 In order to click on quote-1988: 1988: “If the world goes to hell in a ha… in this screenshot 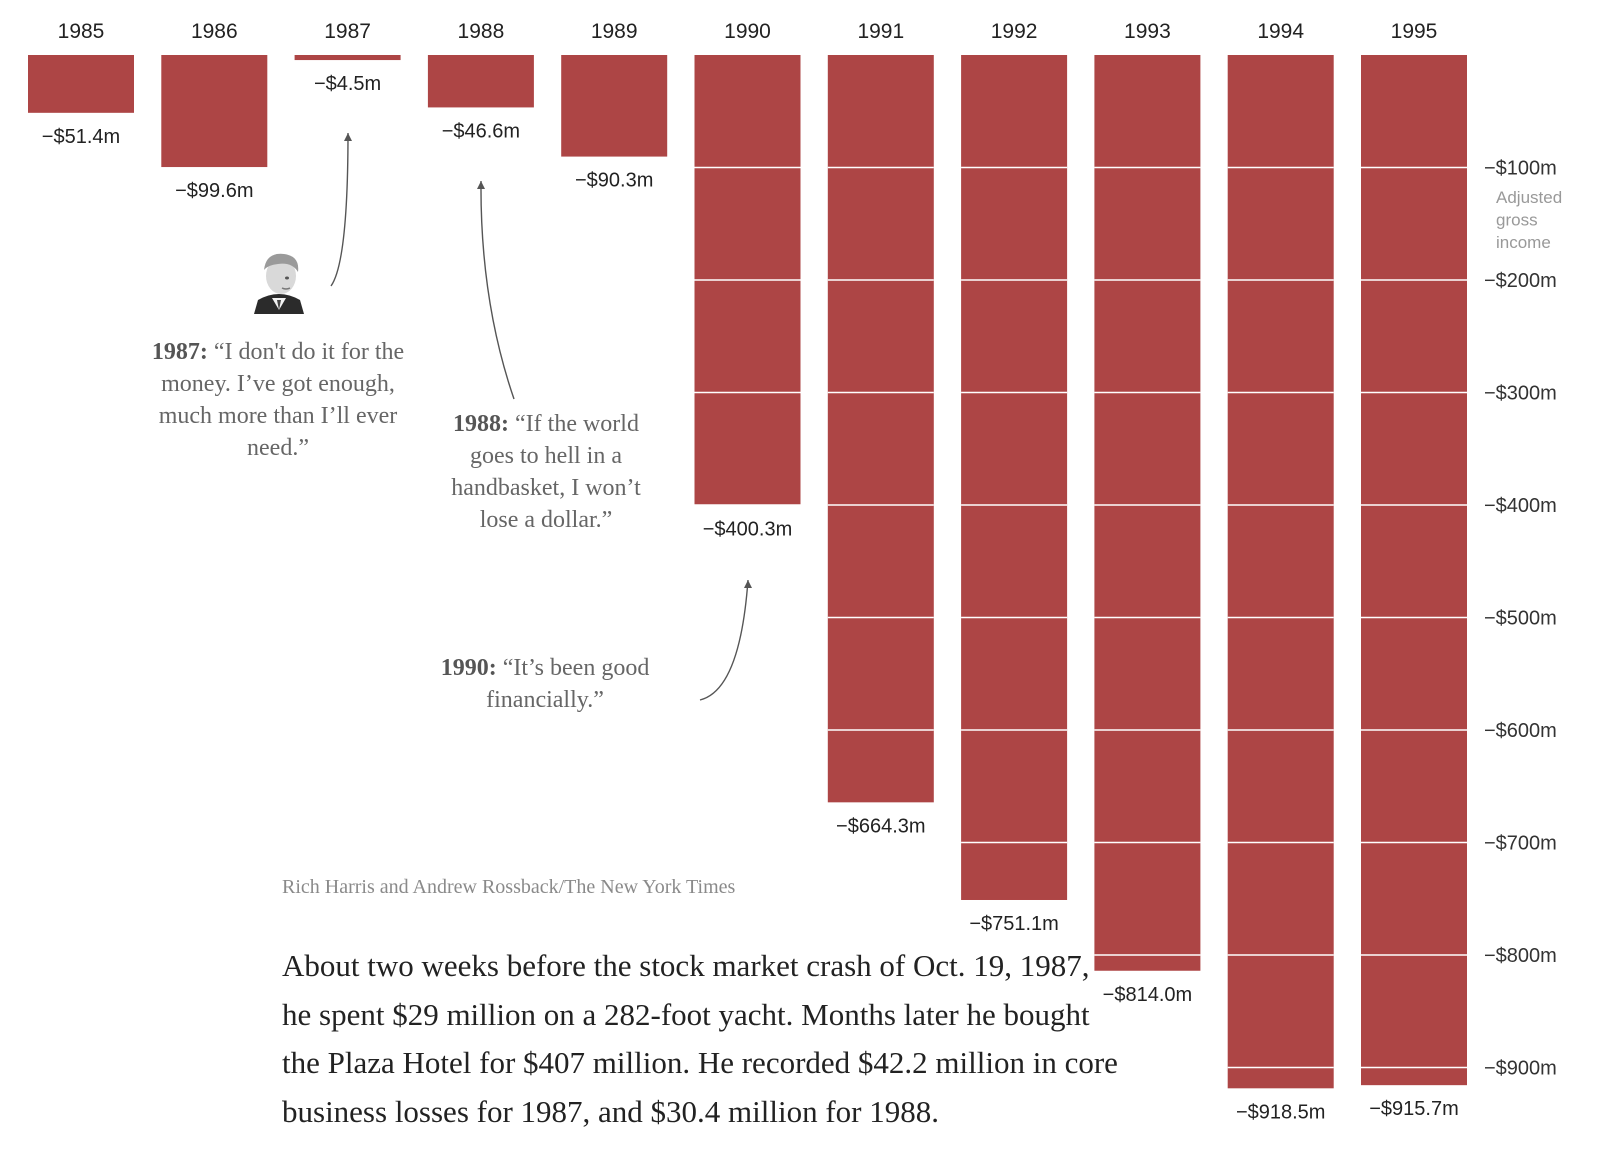, I will do `click(546, 472)`.